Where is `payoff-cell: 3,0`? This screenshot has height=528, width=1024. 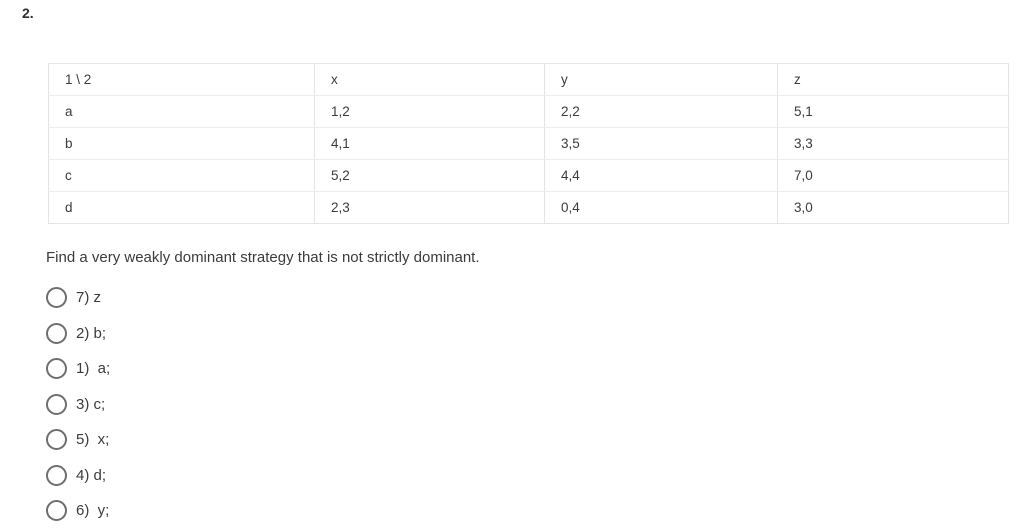 payoff-cell: 3,0 is located at coordinates (893, 207).